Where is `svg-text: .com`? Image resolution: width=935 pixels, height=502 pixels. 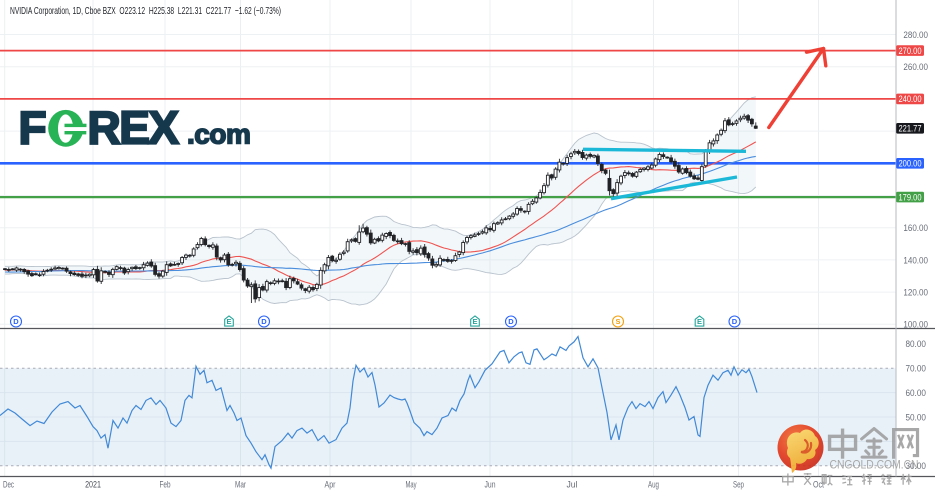 svg-text: .com is located at coordinates (218, 134).